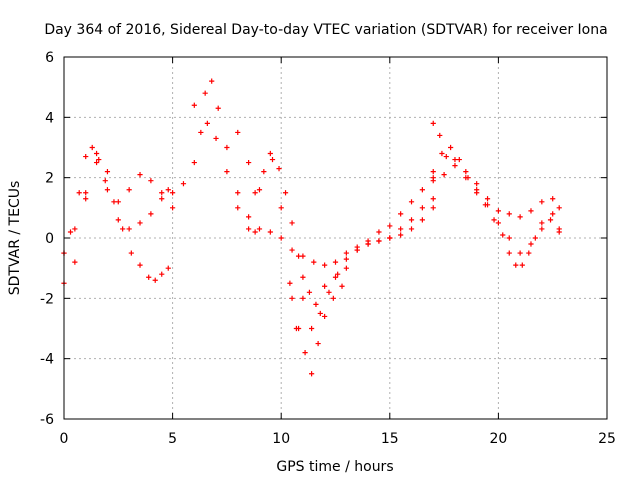 The width and height of the screenshot is (640, 480). Describe the element at coordinates (64, 439) in the screenshot. I see `x-tick-label: 0` at that location.